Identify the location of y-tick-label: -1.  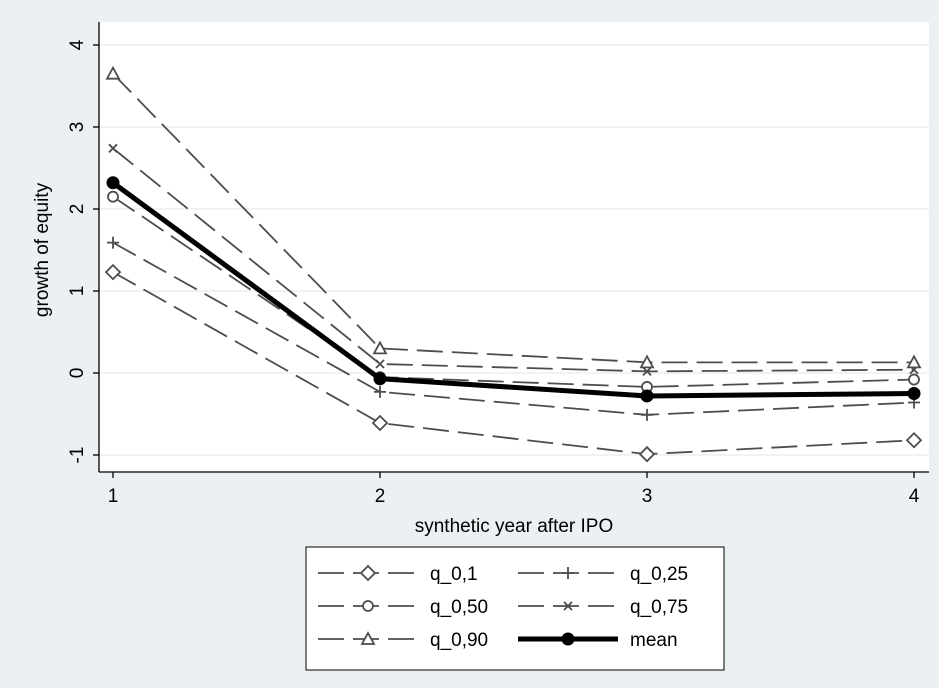
(77, 455).